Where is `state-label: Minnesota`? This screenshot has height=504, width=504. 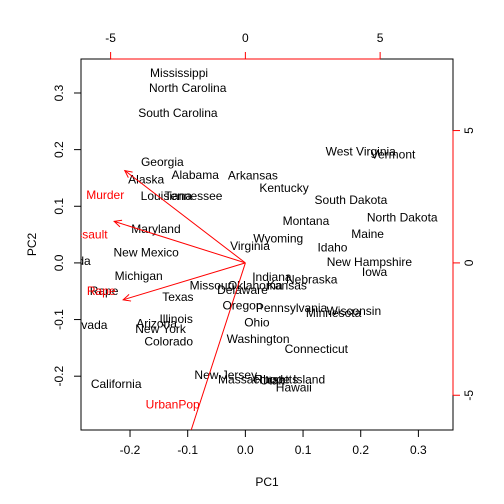 state-label: Minnesota is located at coordinates (334, 313).